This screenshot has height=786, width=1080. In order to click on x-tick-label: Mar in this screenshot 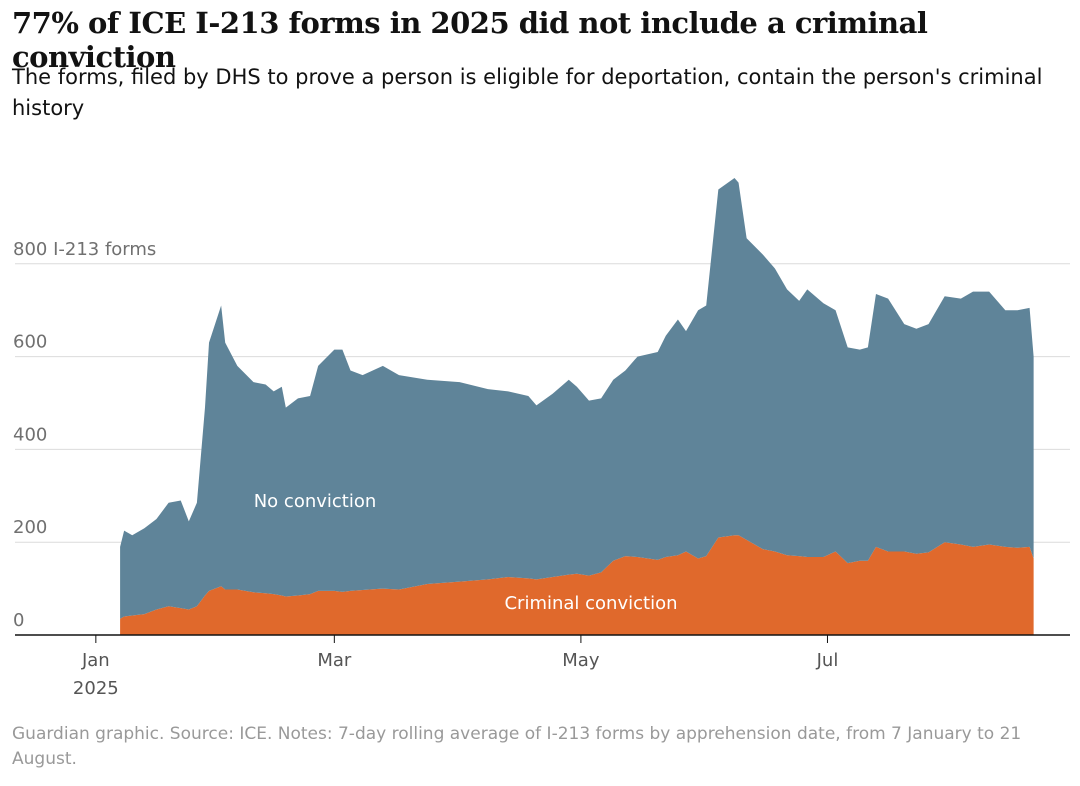, I will do `click(334, 660)`.